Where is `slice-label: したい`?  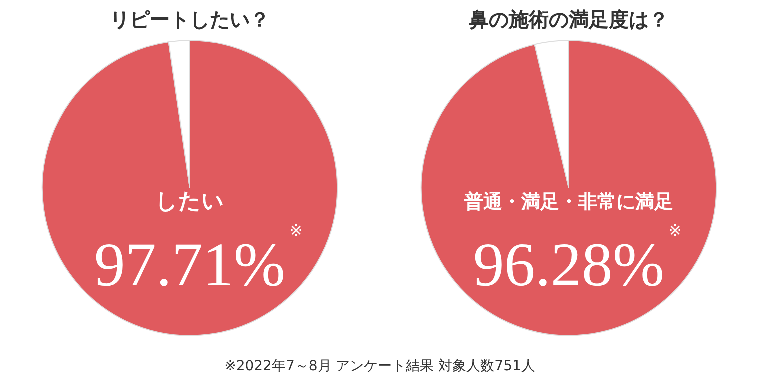 slice-label: したい is located at coordinates (190, 202).